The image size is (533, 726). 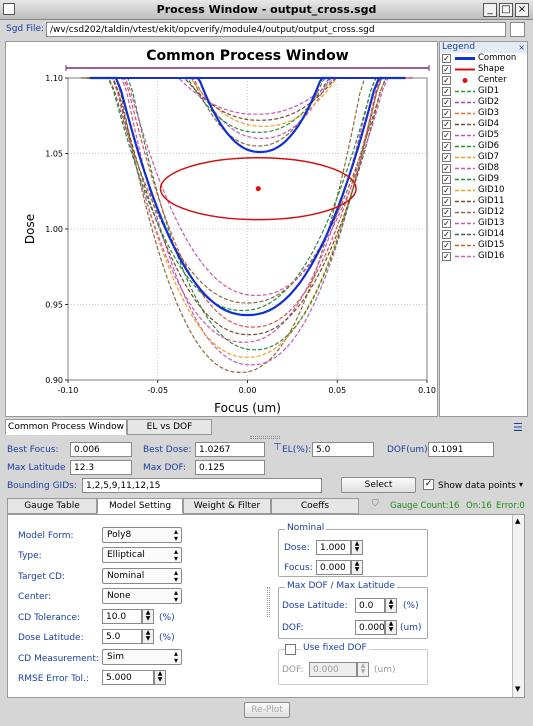 What do you see at coordinates (483, 69) in the screenshot?
I see `legend-item: ✓ Shape` at bounding box center [483, 69].